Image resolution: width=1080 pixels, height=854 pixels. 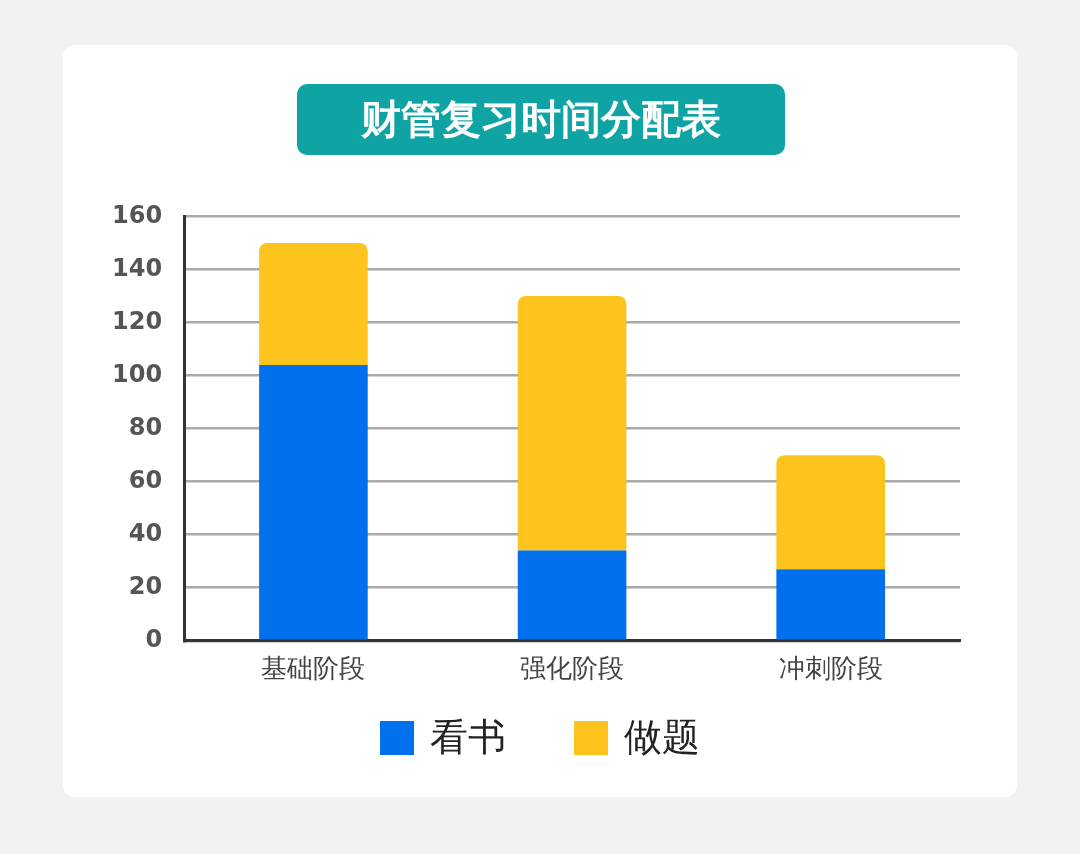 I want to click on y-tick-label: 100, so click(x=137, y=373).